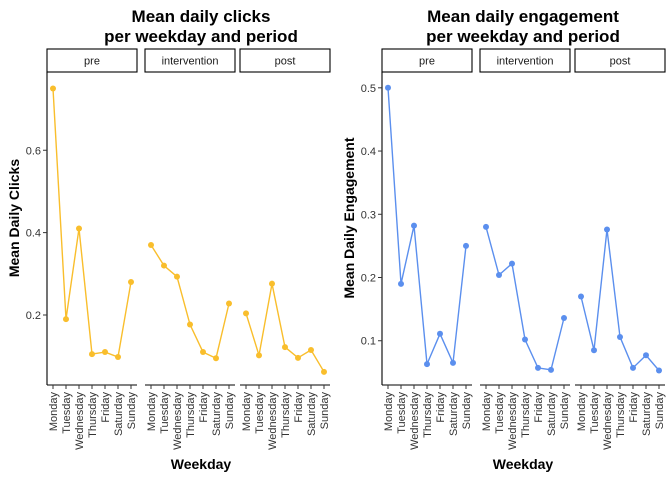 The height and width of the screenshot is (485, 672). Describe the element at coordinates (190, 324) in the screenshot. I see `data-point-intervention-thursday` at that location.